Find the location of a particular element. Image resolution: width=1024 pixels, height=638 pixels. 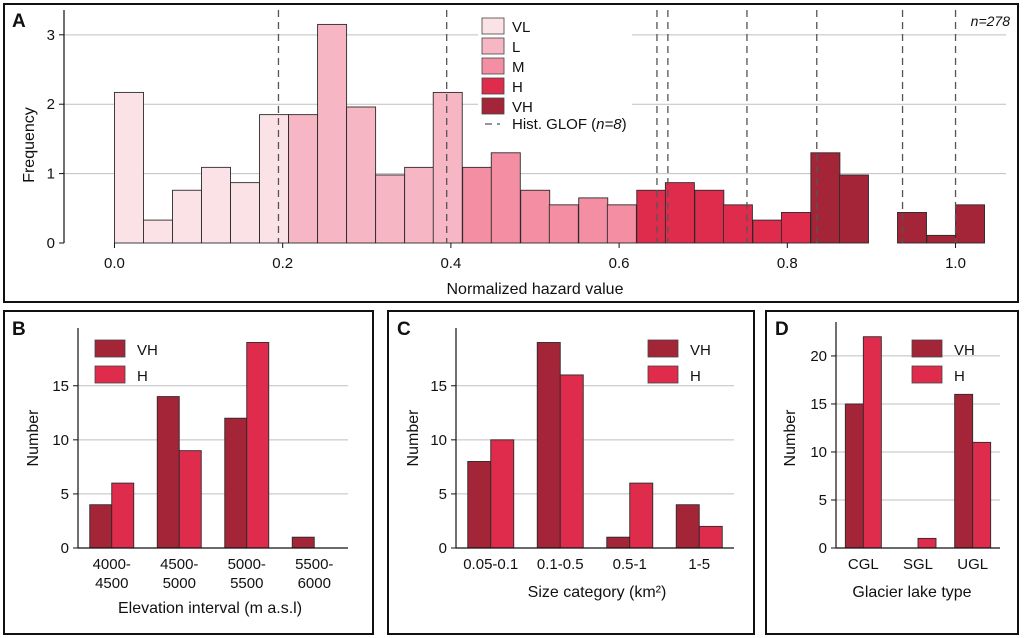

legend-glof-label: Hist. GLOF (n=8) is located at coordinates (569, 124).